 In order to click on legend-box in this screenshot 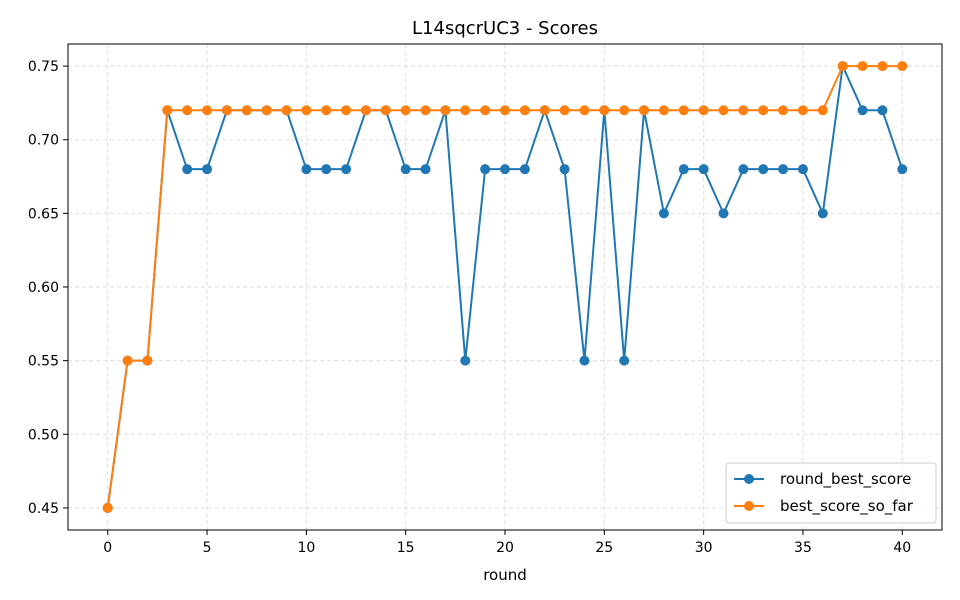, I will do `click(831, 493)`.